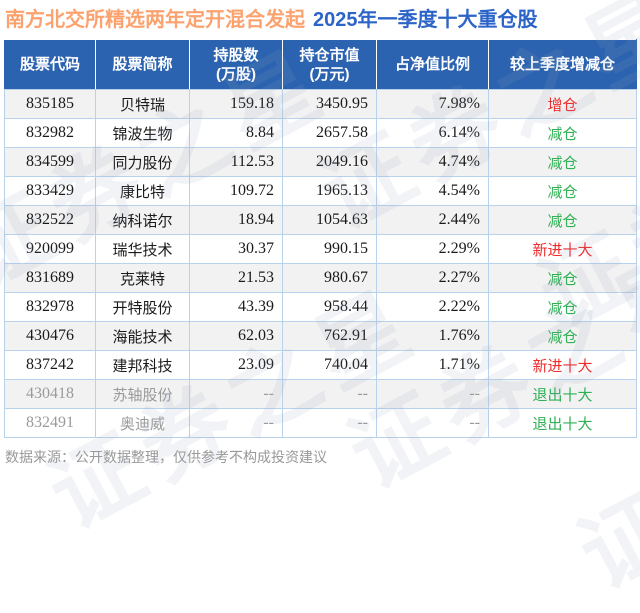 The width and height of the screenshot is (640, 613). Describe the element at coordinates (236, 249) in the screenshot. I see `shares-cell: 30.37` at that location.